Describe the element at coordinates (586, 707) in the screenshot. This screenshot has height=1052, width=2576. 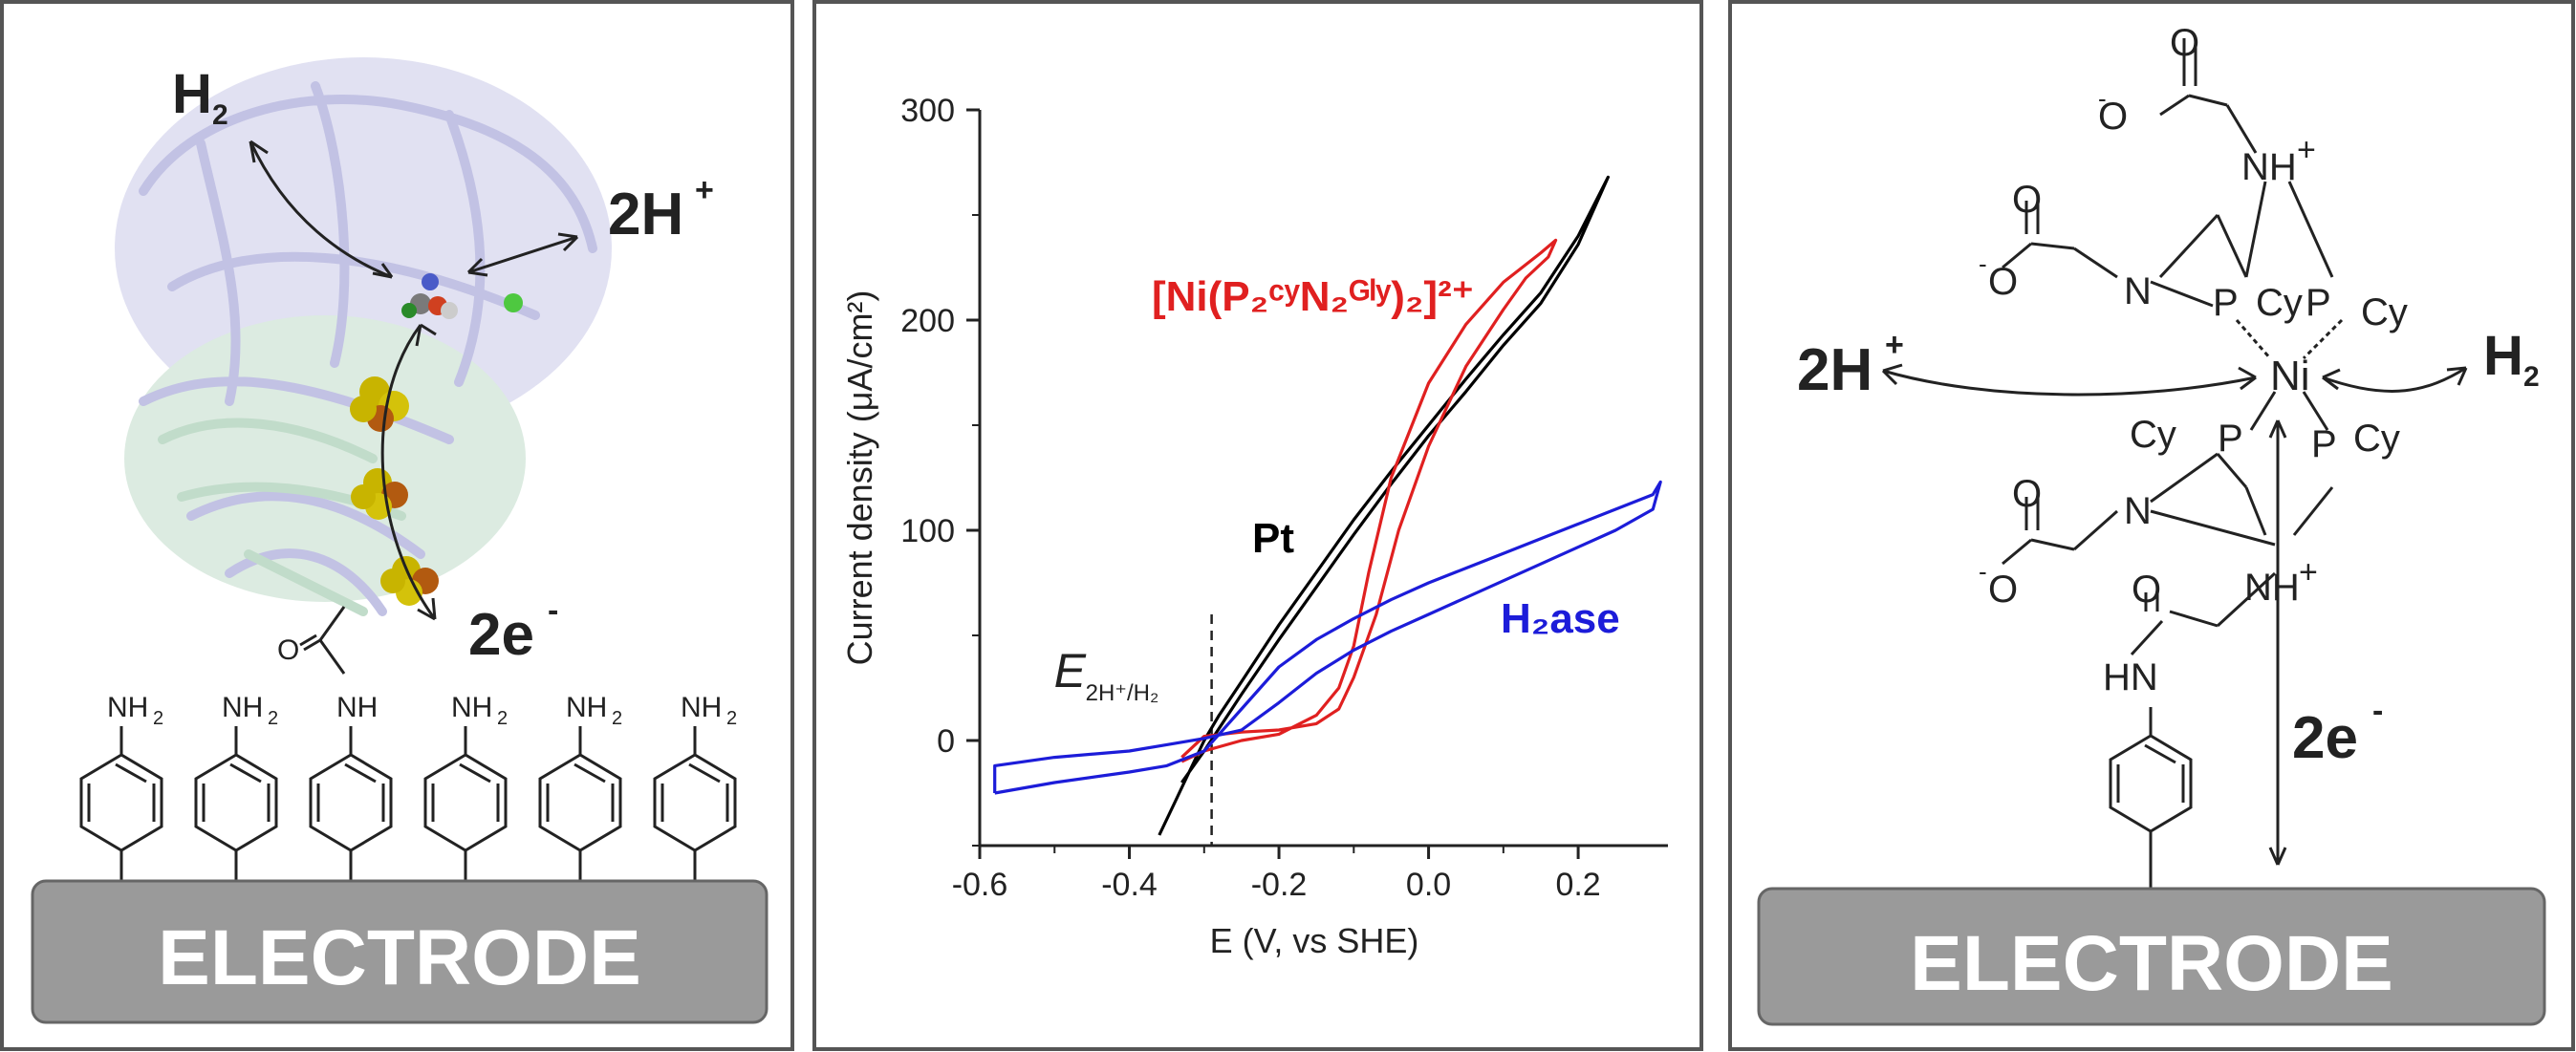
I see `amine-5: NH` at that location.